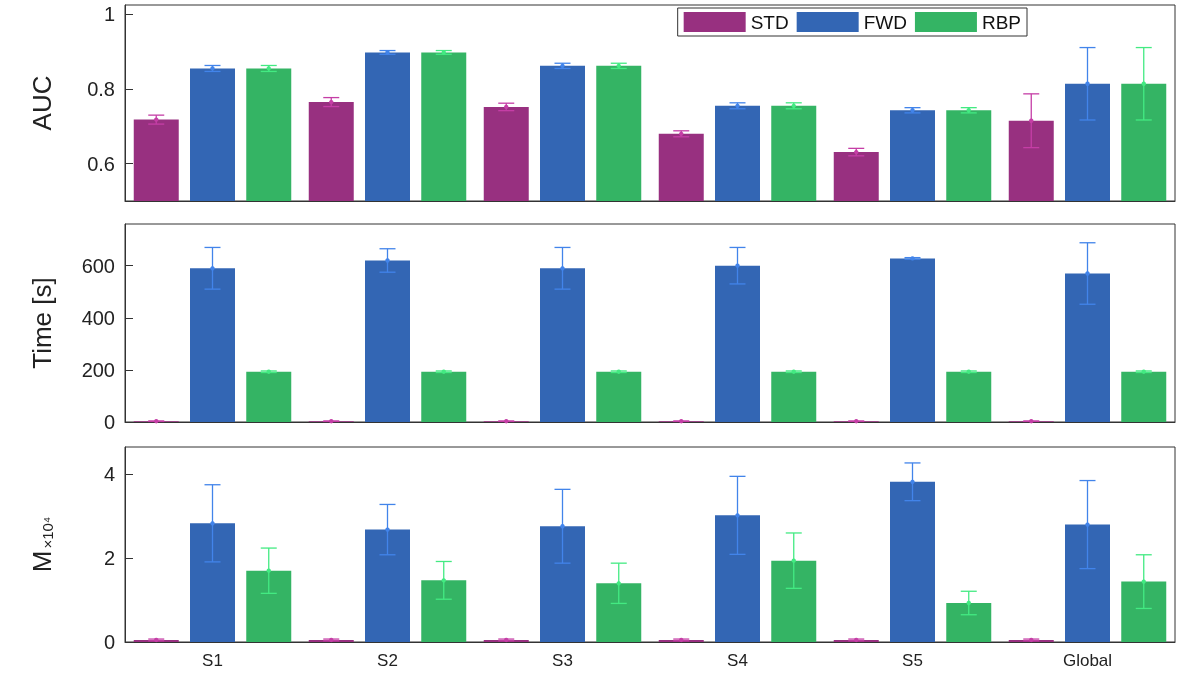 This screenshot has width=1187, height=681. What do you see at coordinates (101, 89) in the screenshot?
I see `y-tick-label: 0.8` at bounding box center [101, 89].